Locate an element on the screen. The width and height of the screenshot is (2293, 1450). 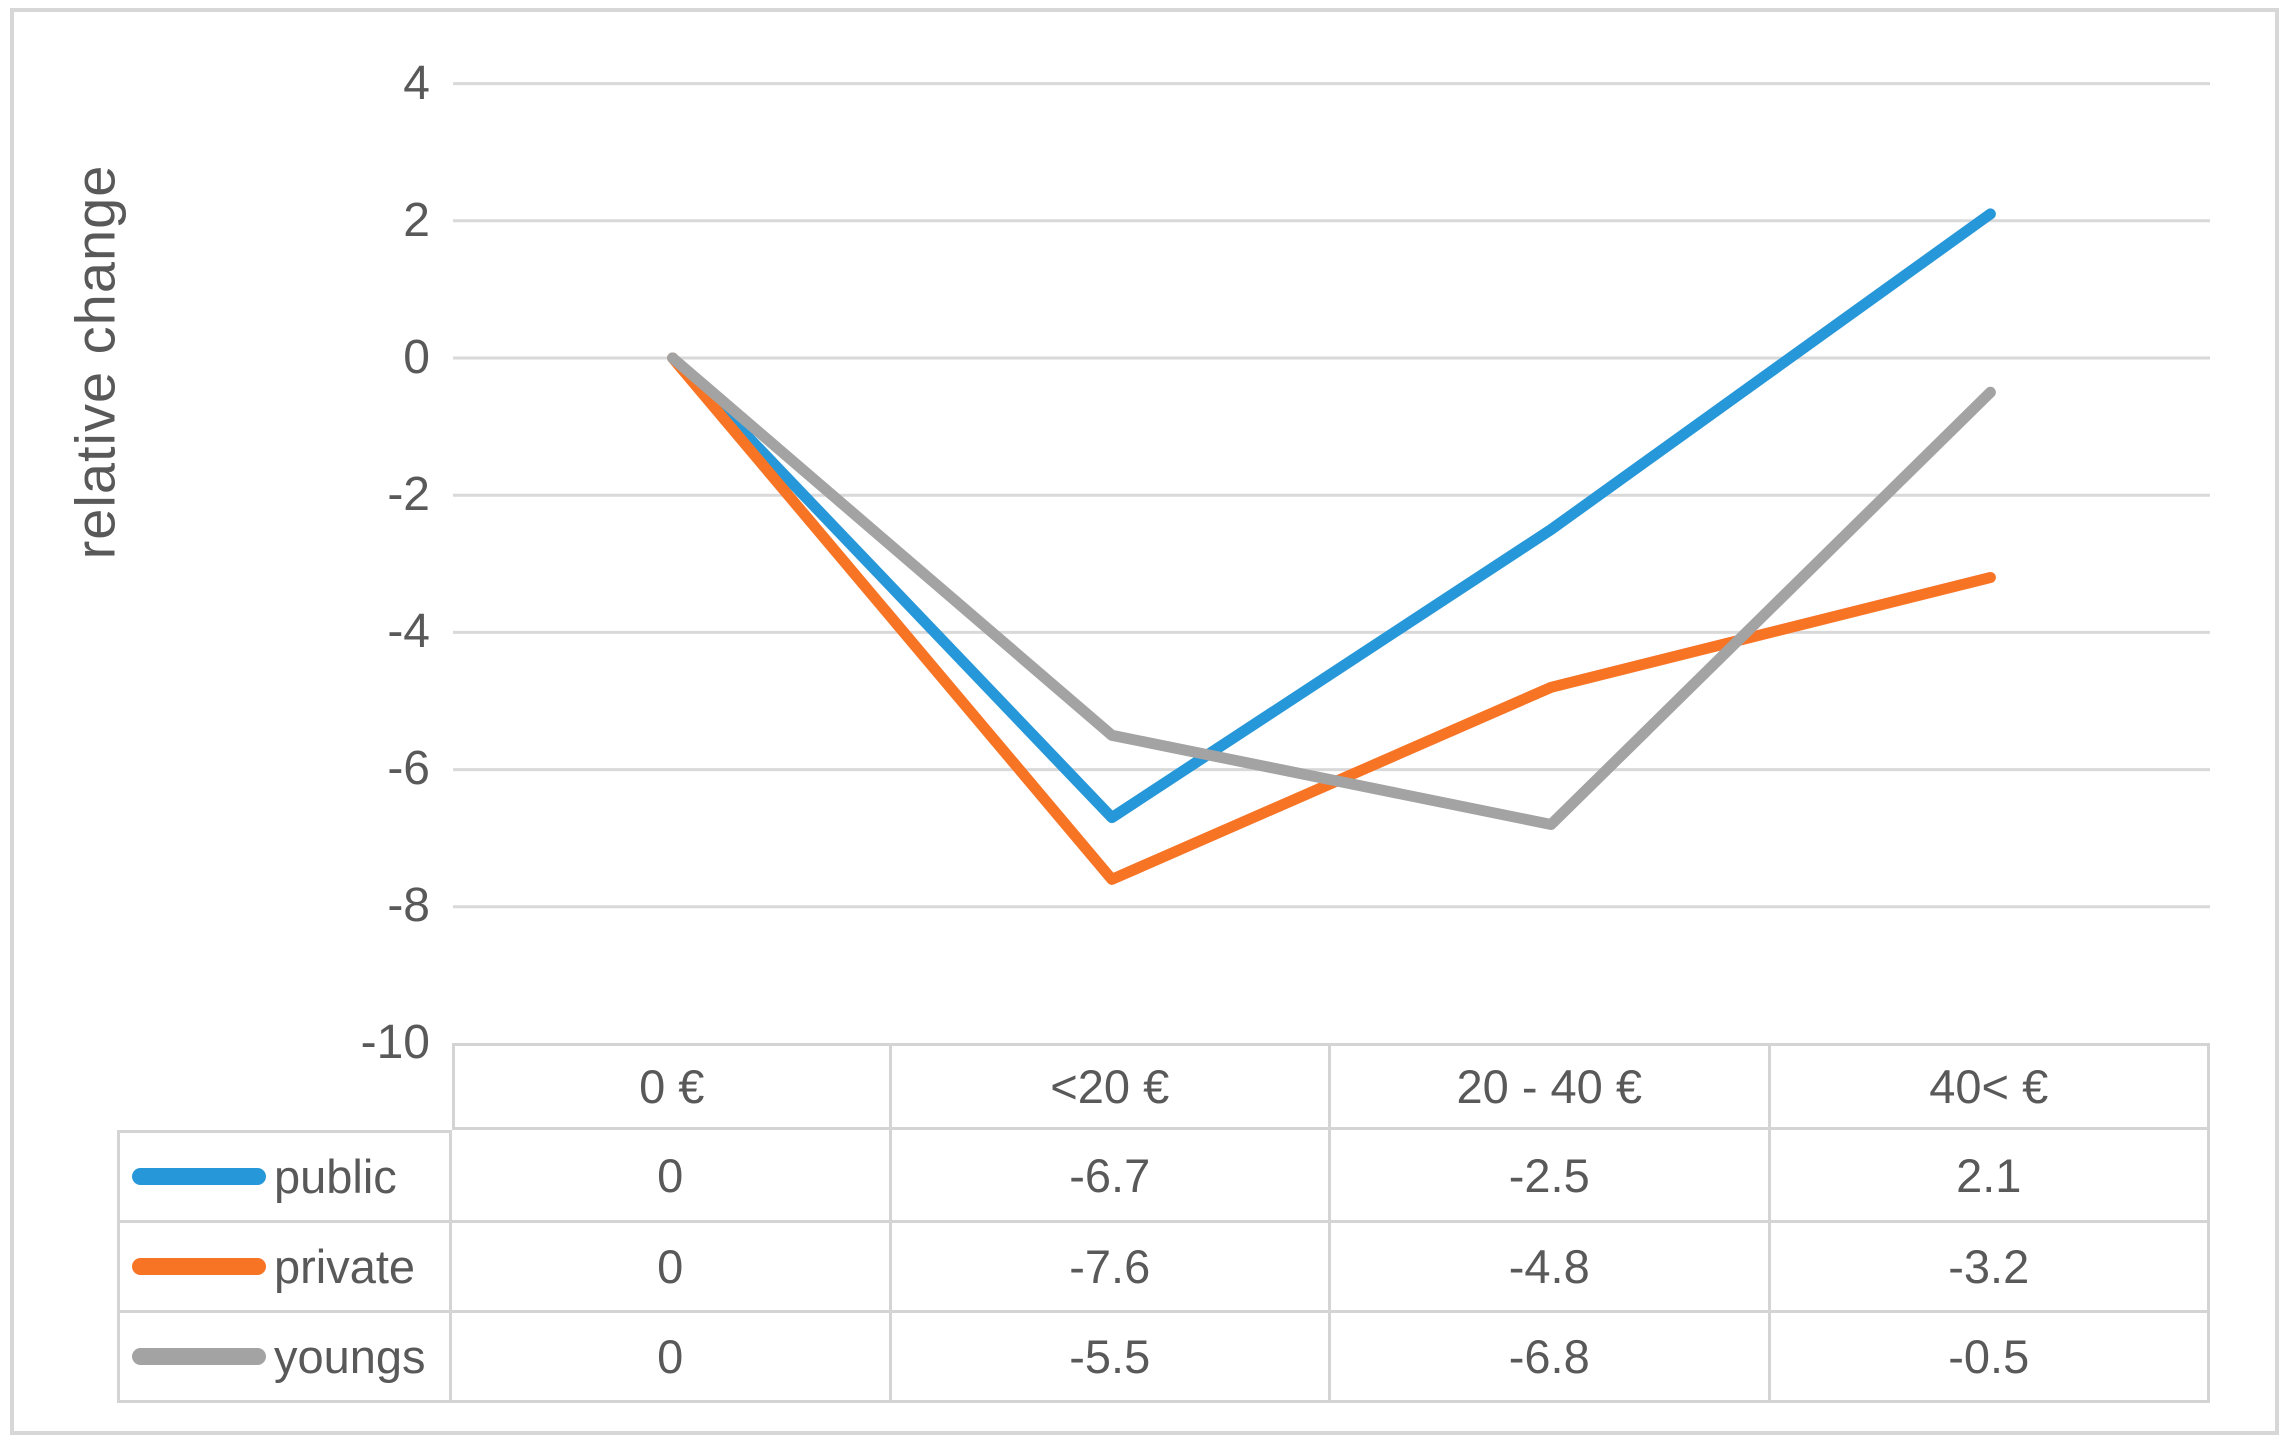
table-col-header: 40< € is located at coordinates (1990, 1086).